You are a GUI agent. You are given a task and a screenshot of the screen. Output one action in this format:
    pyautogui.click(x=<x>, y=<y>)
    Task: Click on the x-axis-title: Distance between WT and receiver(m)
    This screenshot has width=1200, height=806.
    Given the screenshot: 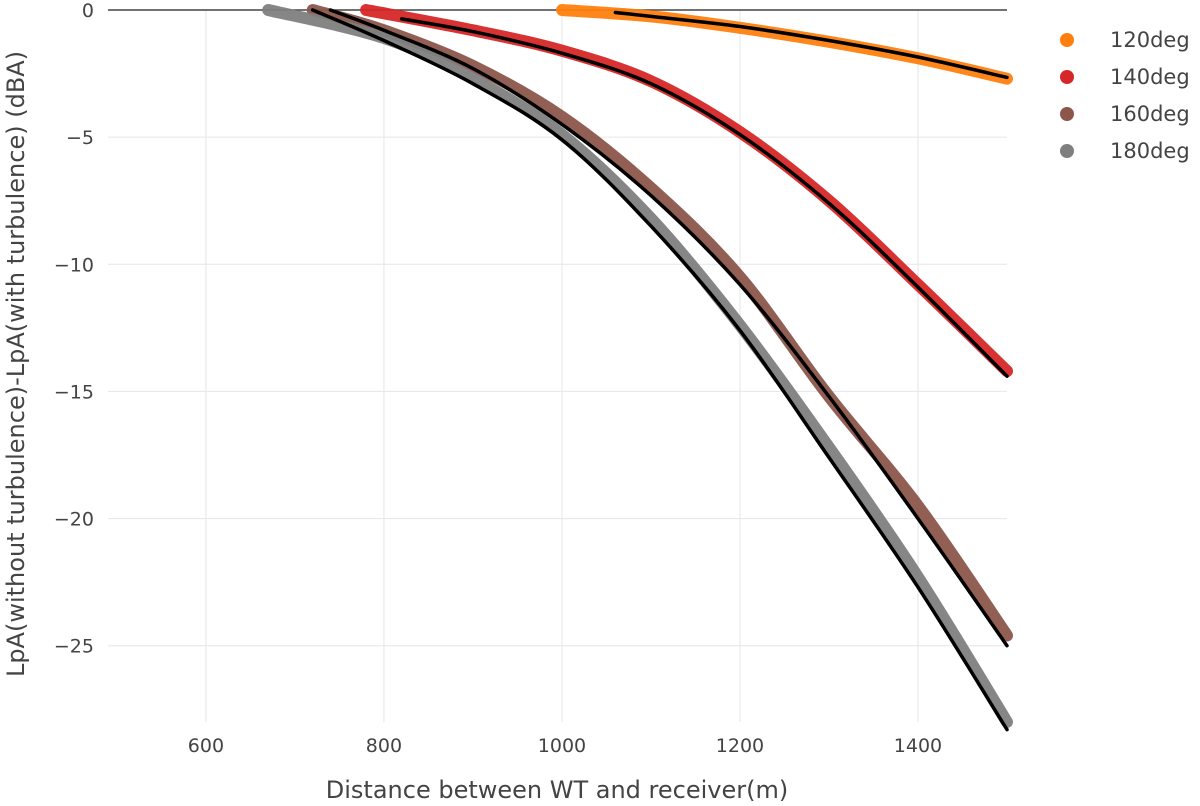 What is the action you would take?
    pyautogui.click(x=557, y=790)
    